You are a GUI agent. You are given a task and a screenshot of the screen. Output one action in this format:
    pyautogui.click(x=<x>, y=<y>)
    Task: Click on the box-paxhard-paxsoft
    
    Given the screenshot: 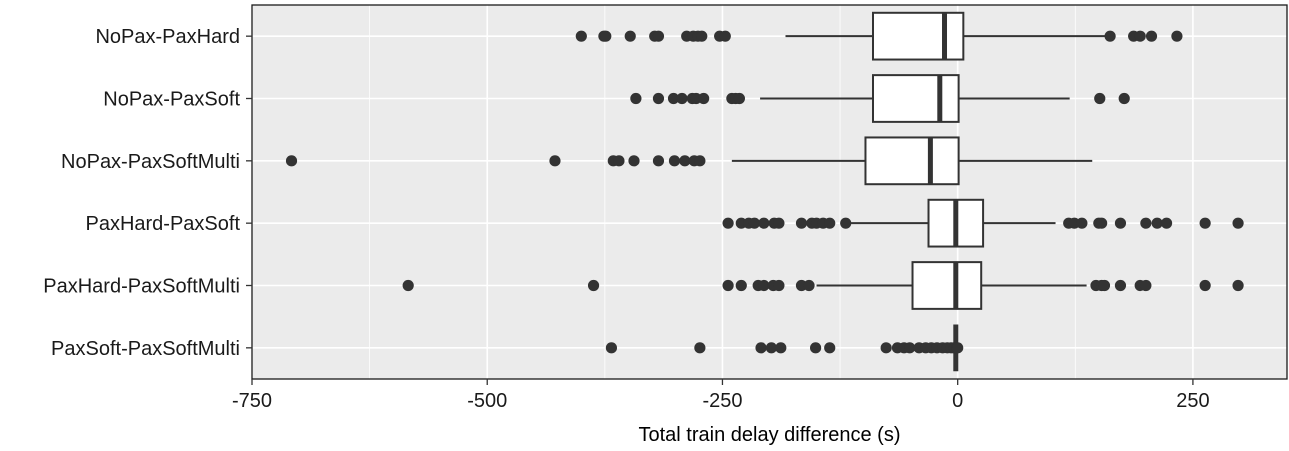 What is the action you would take?
    pyautogui.click(x=952, y=223)
    